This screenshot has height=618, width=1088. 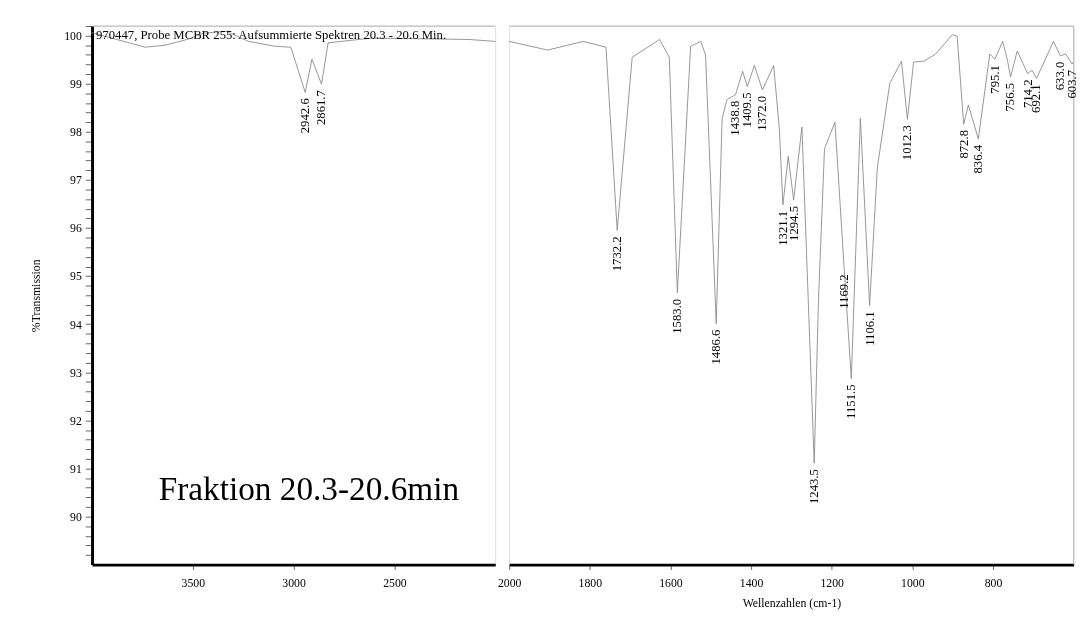 What do you see at coordinates (73, 37) in the screenshot?
I see `y-tick-label: 100` at bounding box center [73, 37].